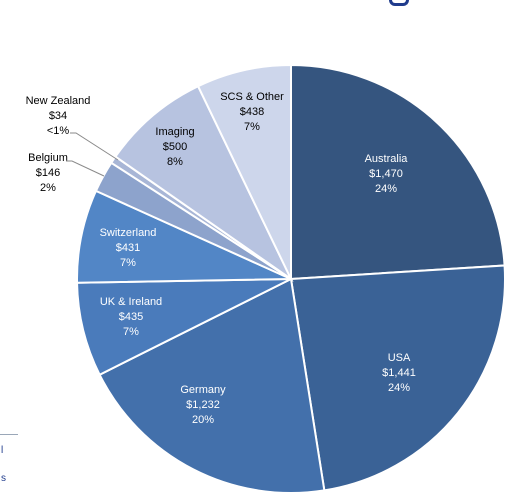  I want to click on slice-label-scs-other-pct: 7%, so click(252, 127).